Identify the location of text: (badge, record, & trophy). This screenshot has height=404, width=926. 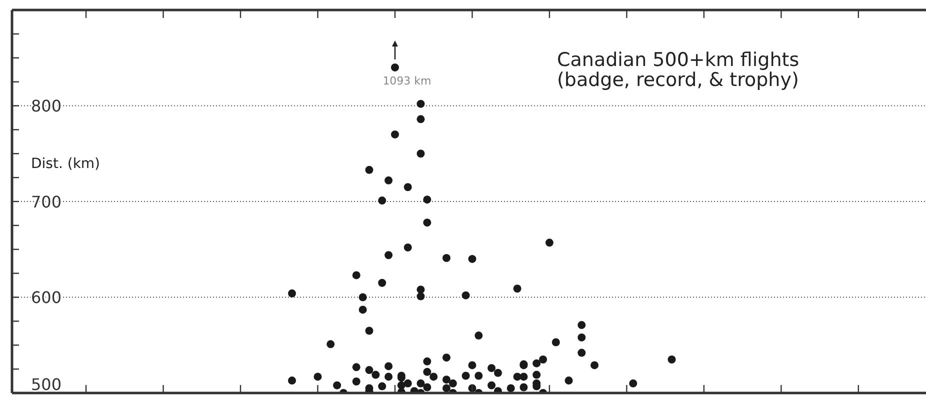
(678, 80).